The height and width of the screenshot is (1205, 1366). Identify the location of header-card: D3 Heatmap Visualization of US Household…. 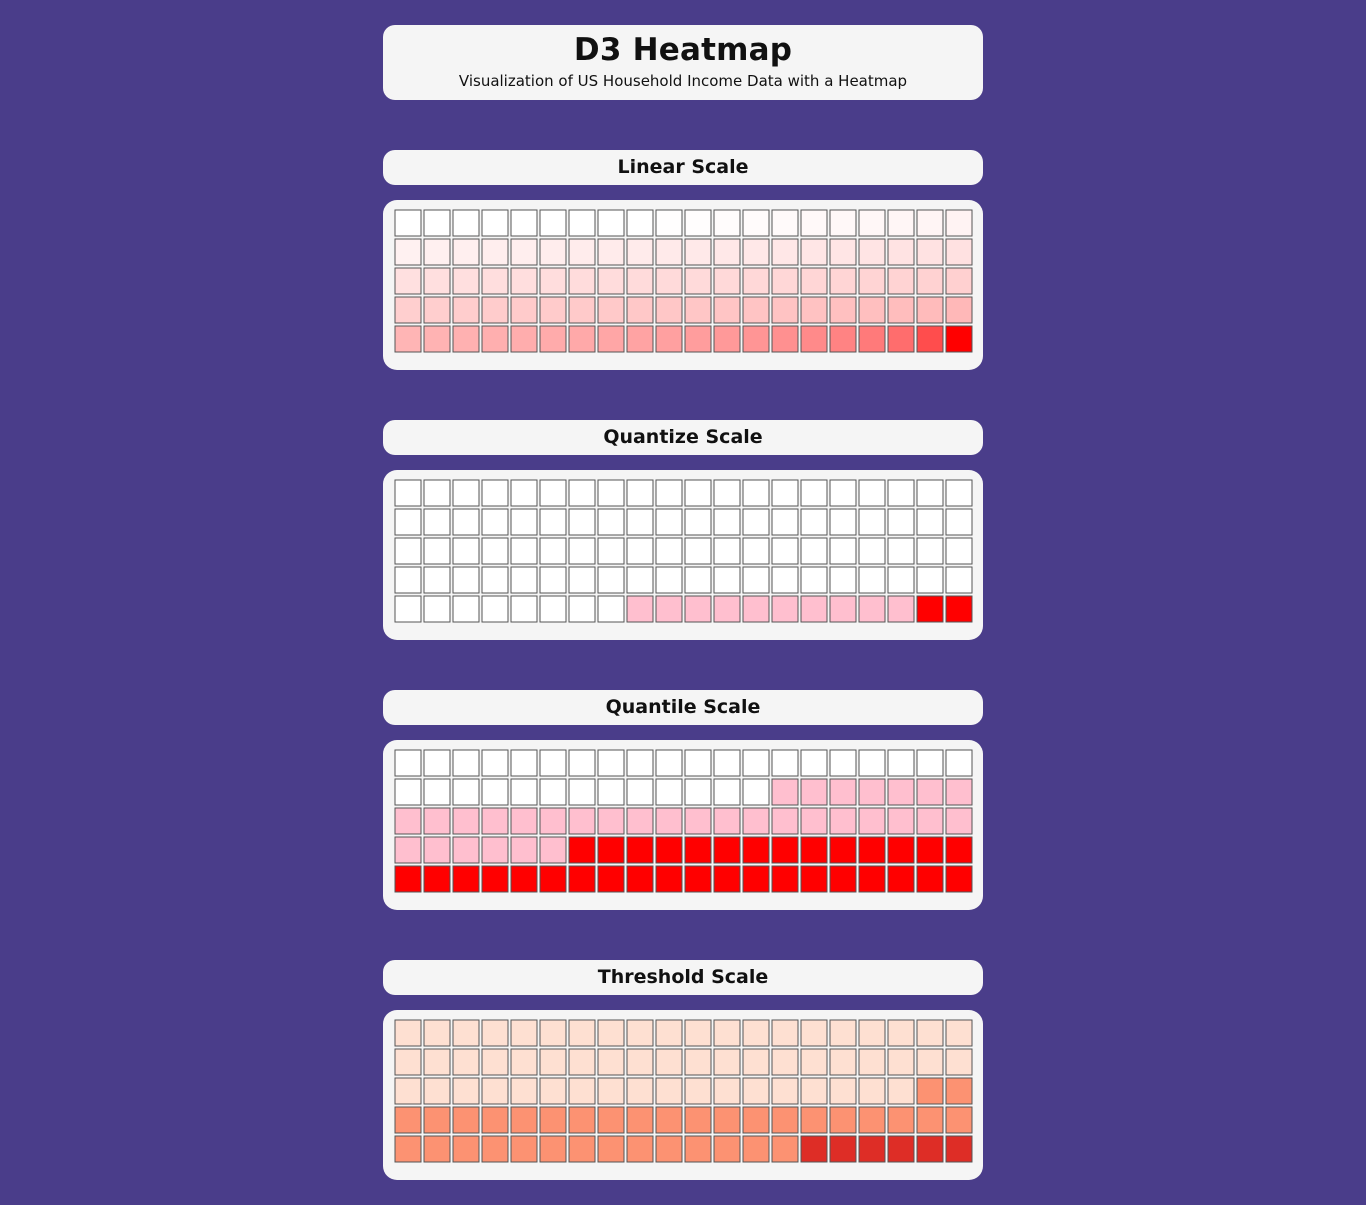
(683, 62).